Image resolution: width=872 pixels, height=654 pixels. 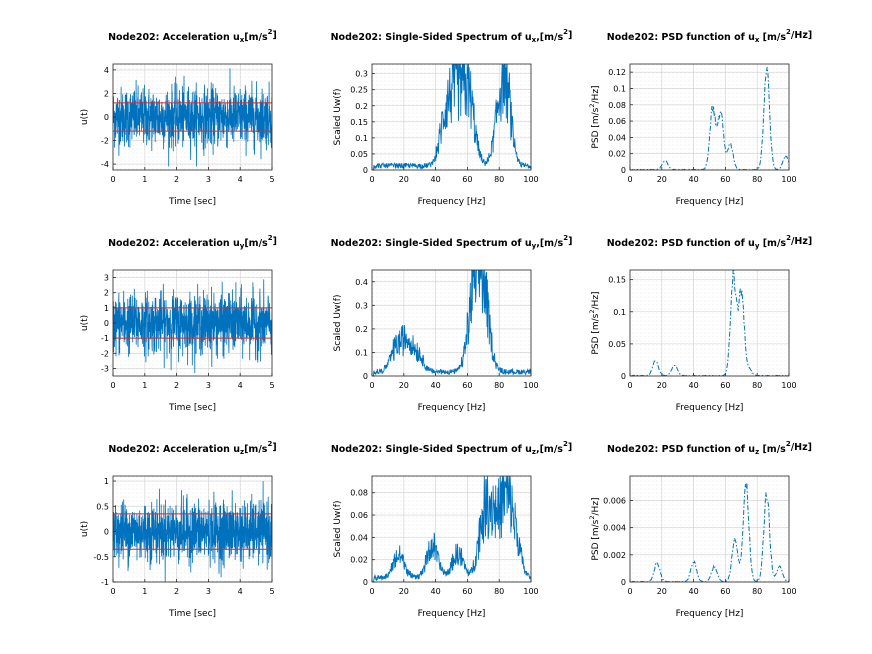 What do you see at coordinates (338, 529) in the screenshot?
I see `y-axis-label: Scaled Uw(f)` at bounding box center [338, 529].